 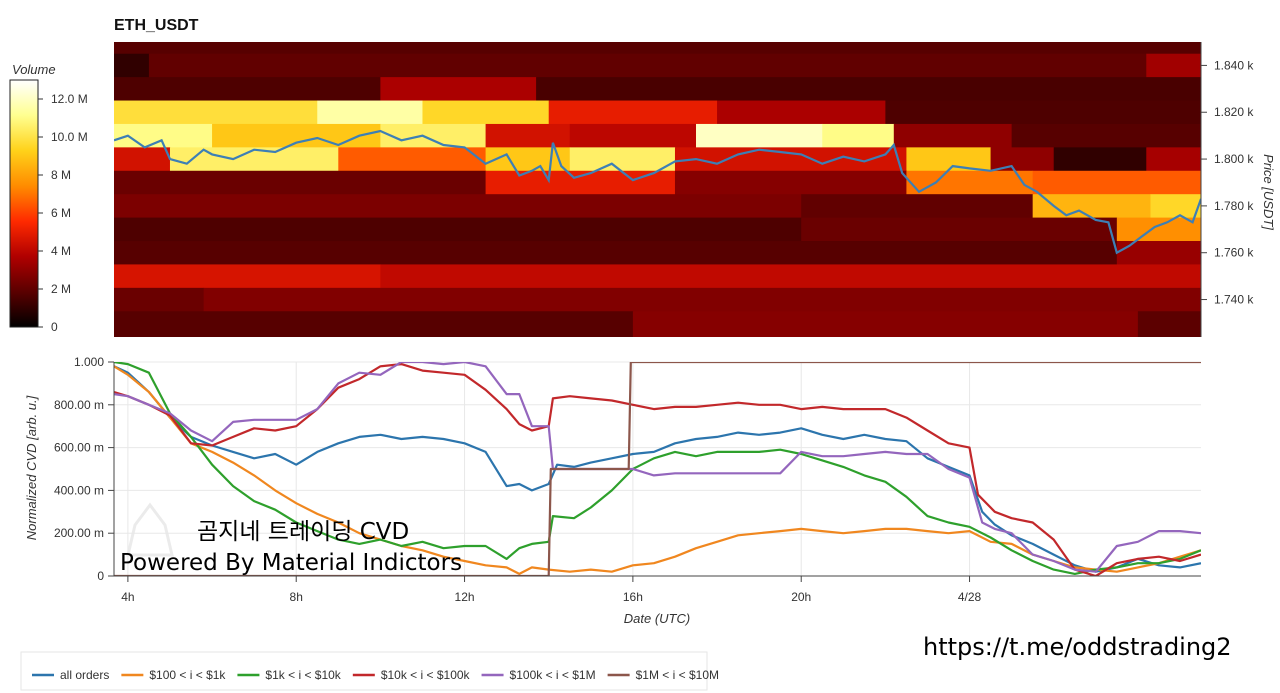 What do you see at coordinates (79, 405) in the screenshot?
I see `cvd-y-tick-label: 800.00 m` at bounding box center [79, 405].